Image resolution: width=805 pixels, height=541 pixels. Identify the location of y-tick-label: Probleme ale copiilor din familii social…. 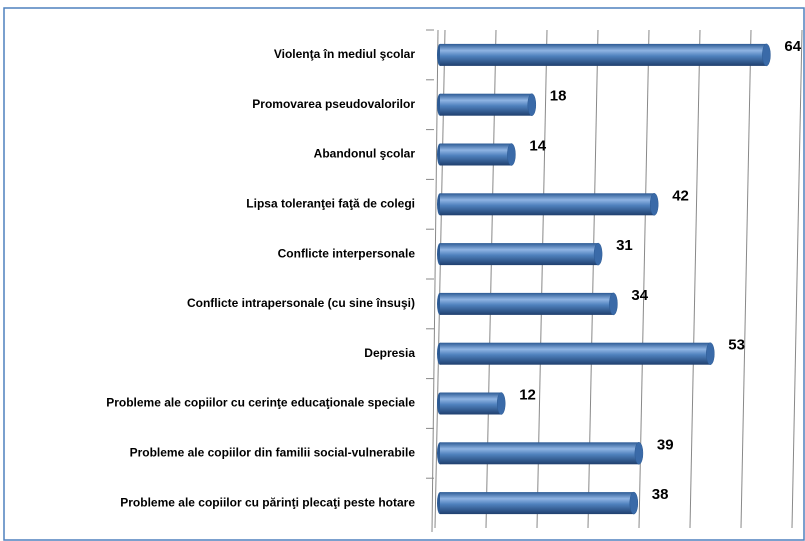
(273, 452).